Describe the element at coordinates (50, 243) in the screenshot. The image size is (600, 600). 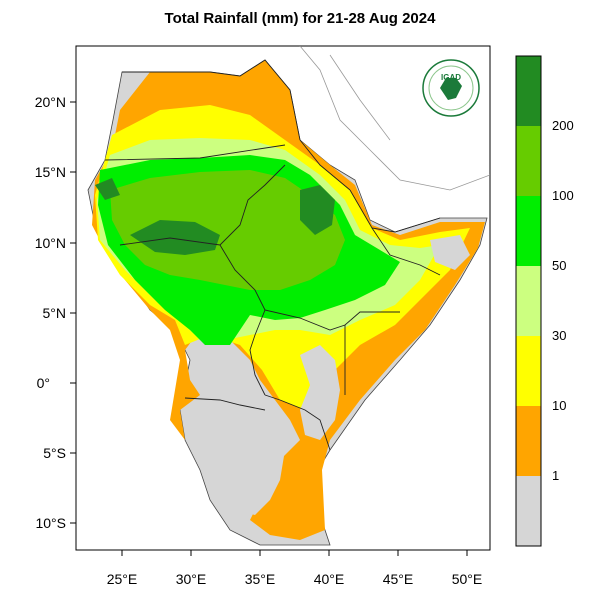
I see `lat-tick-label: 10°N` at that location.